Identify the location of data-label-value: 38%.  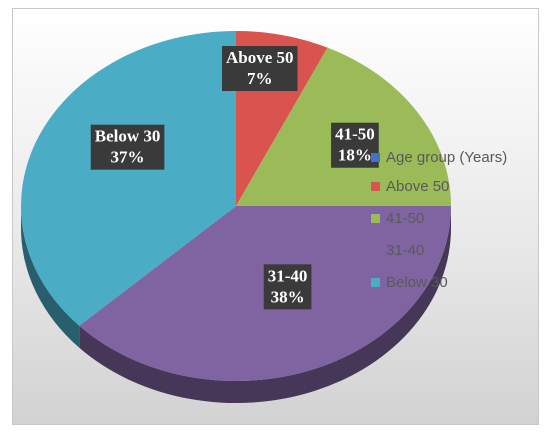
(288, 296).